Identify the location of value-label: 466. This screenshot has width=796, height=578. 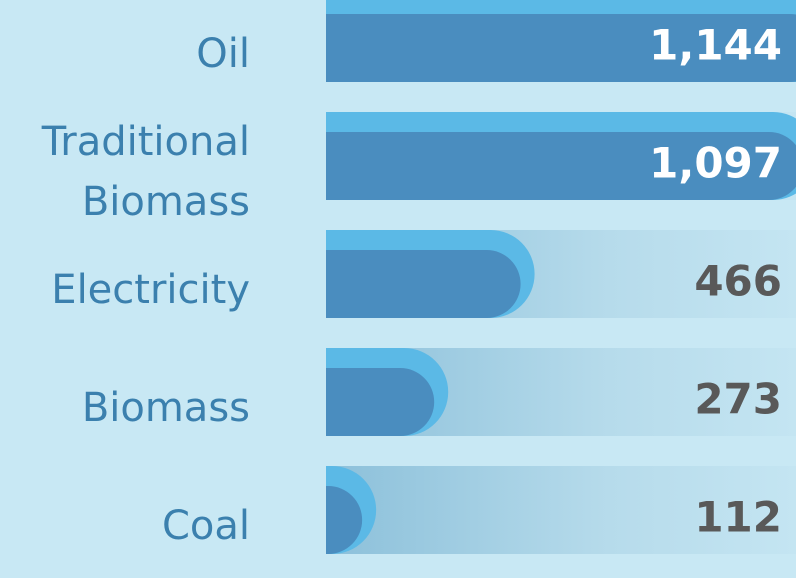
(738, 281).